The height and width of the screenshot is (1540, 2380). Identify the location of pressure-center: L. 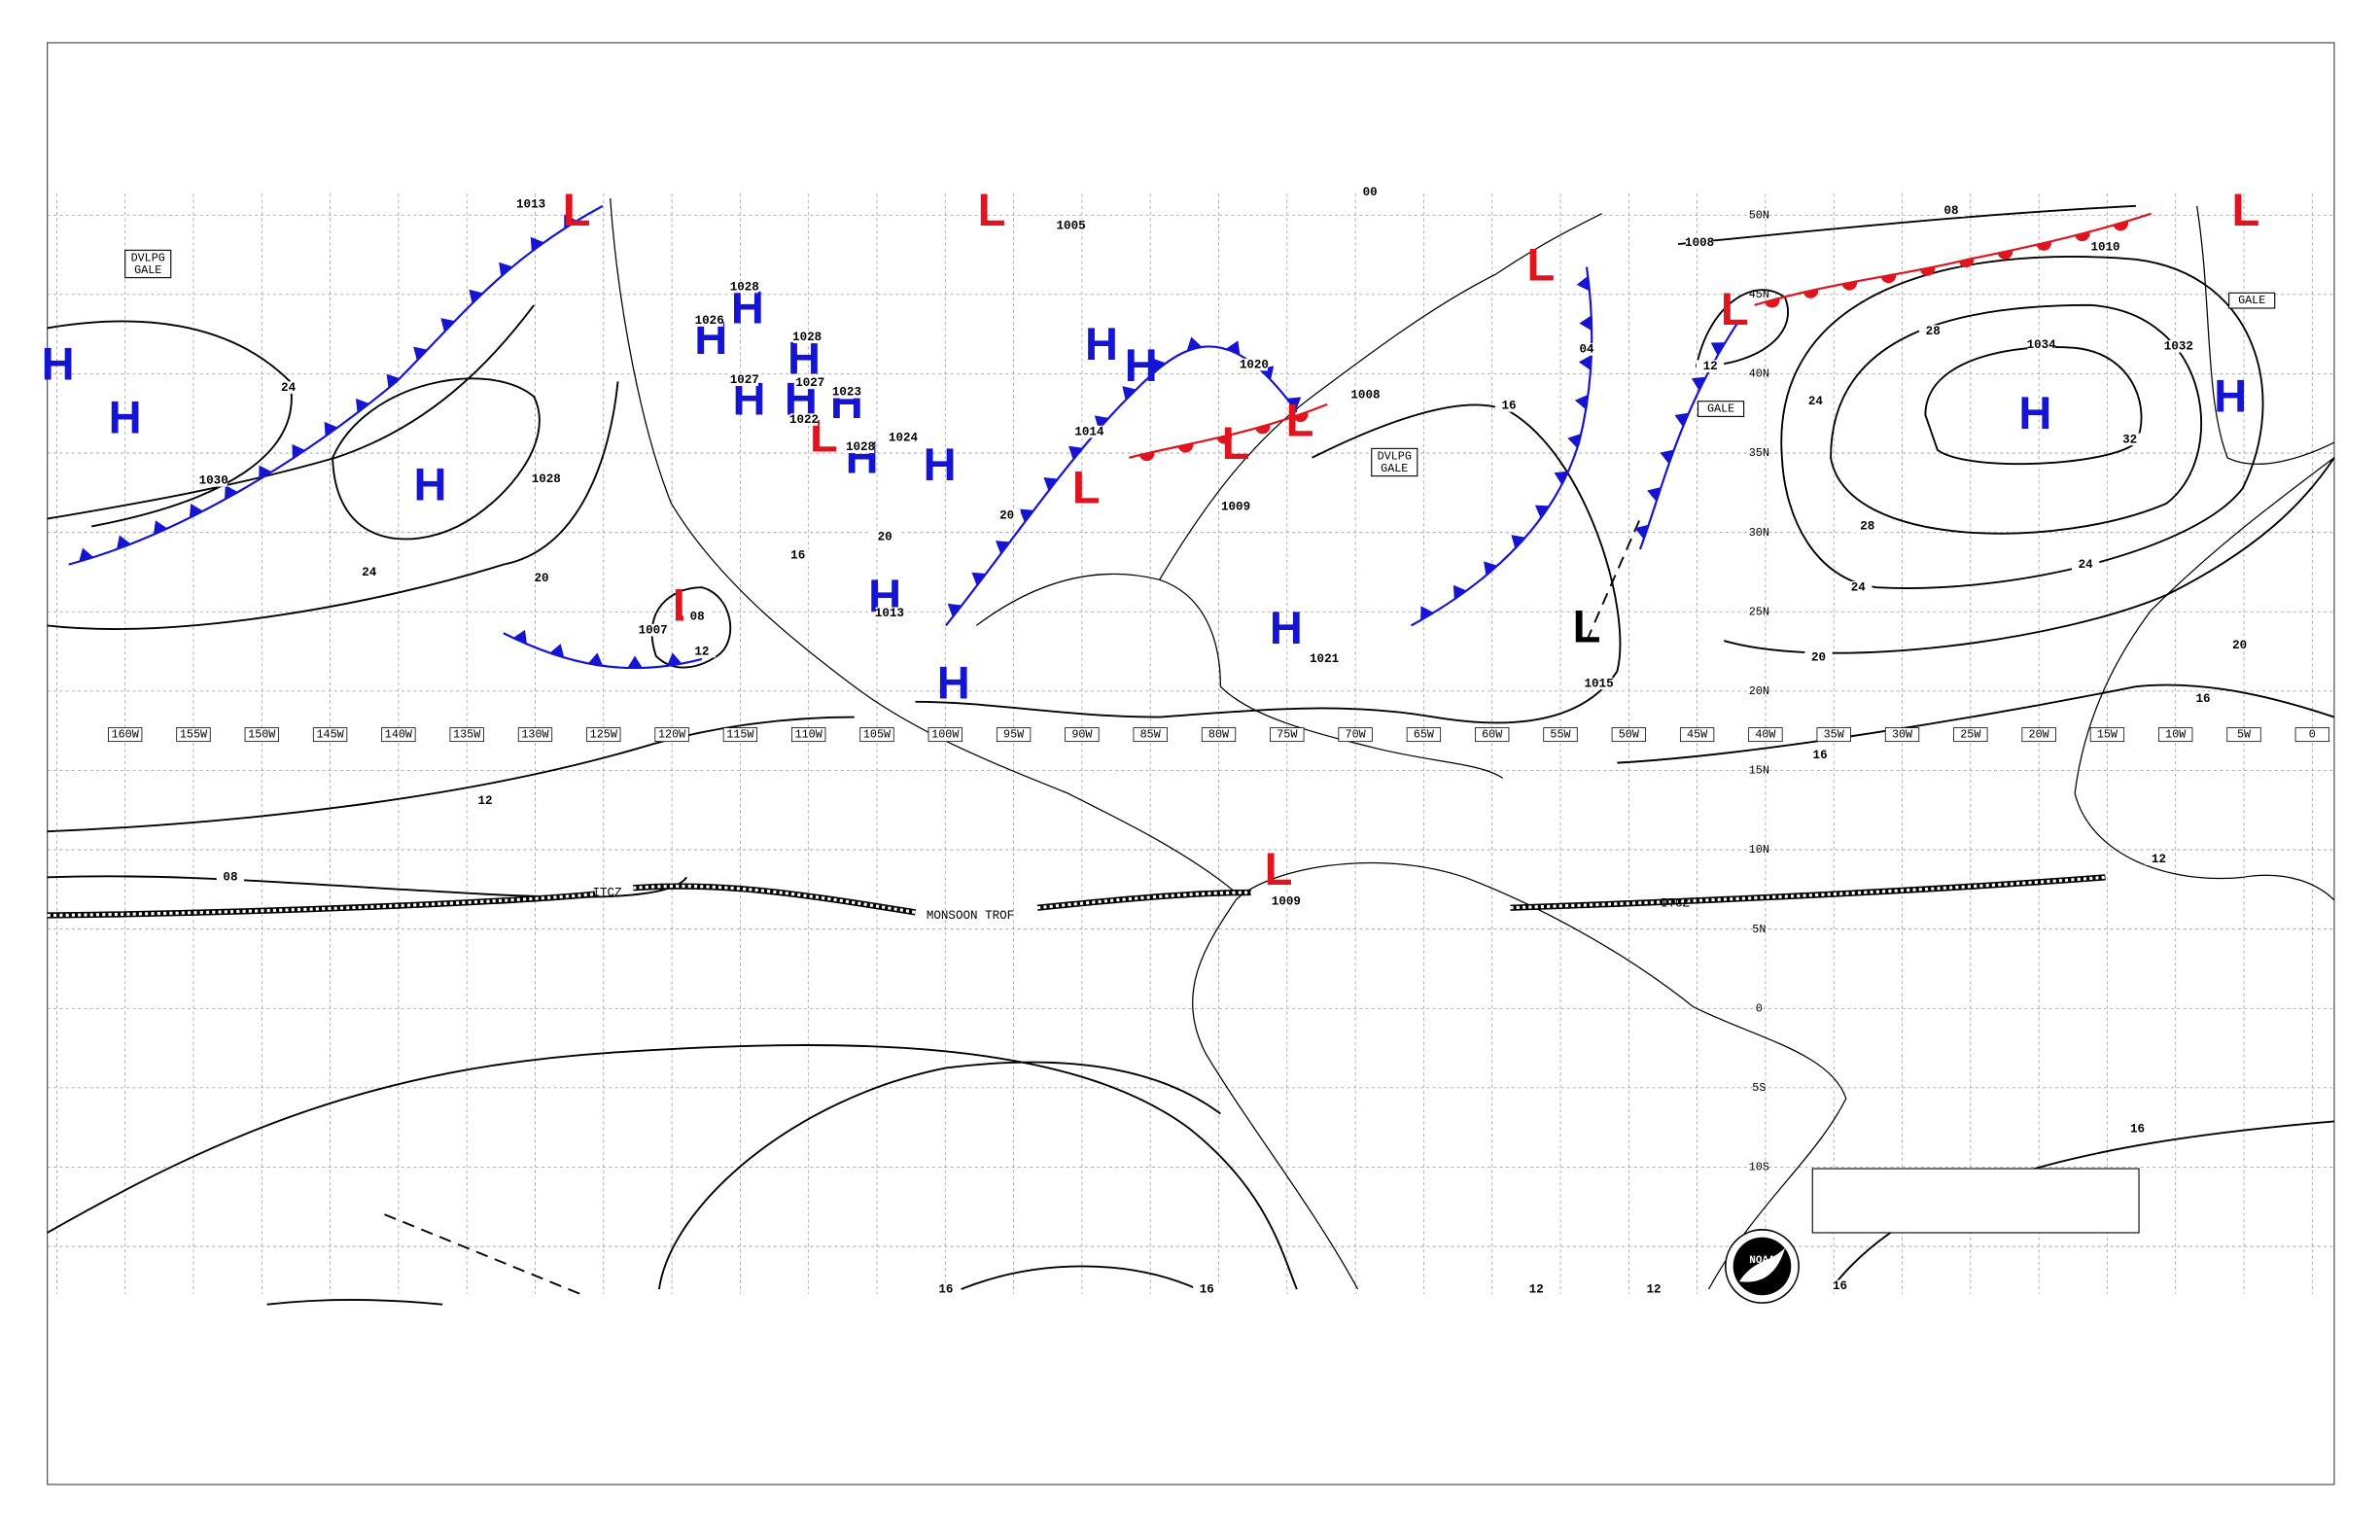
(1587, 626).